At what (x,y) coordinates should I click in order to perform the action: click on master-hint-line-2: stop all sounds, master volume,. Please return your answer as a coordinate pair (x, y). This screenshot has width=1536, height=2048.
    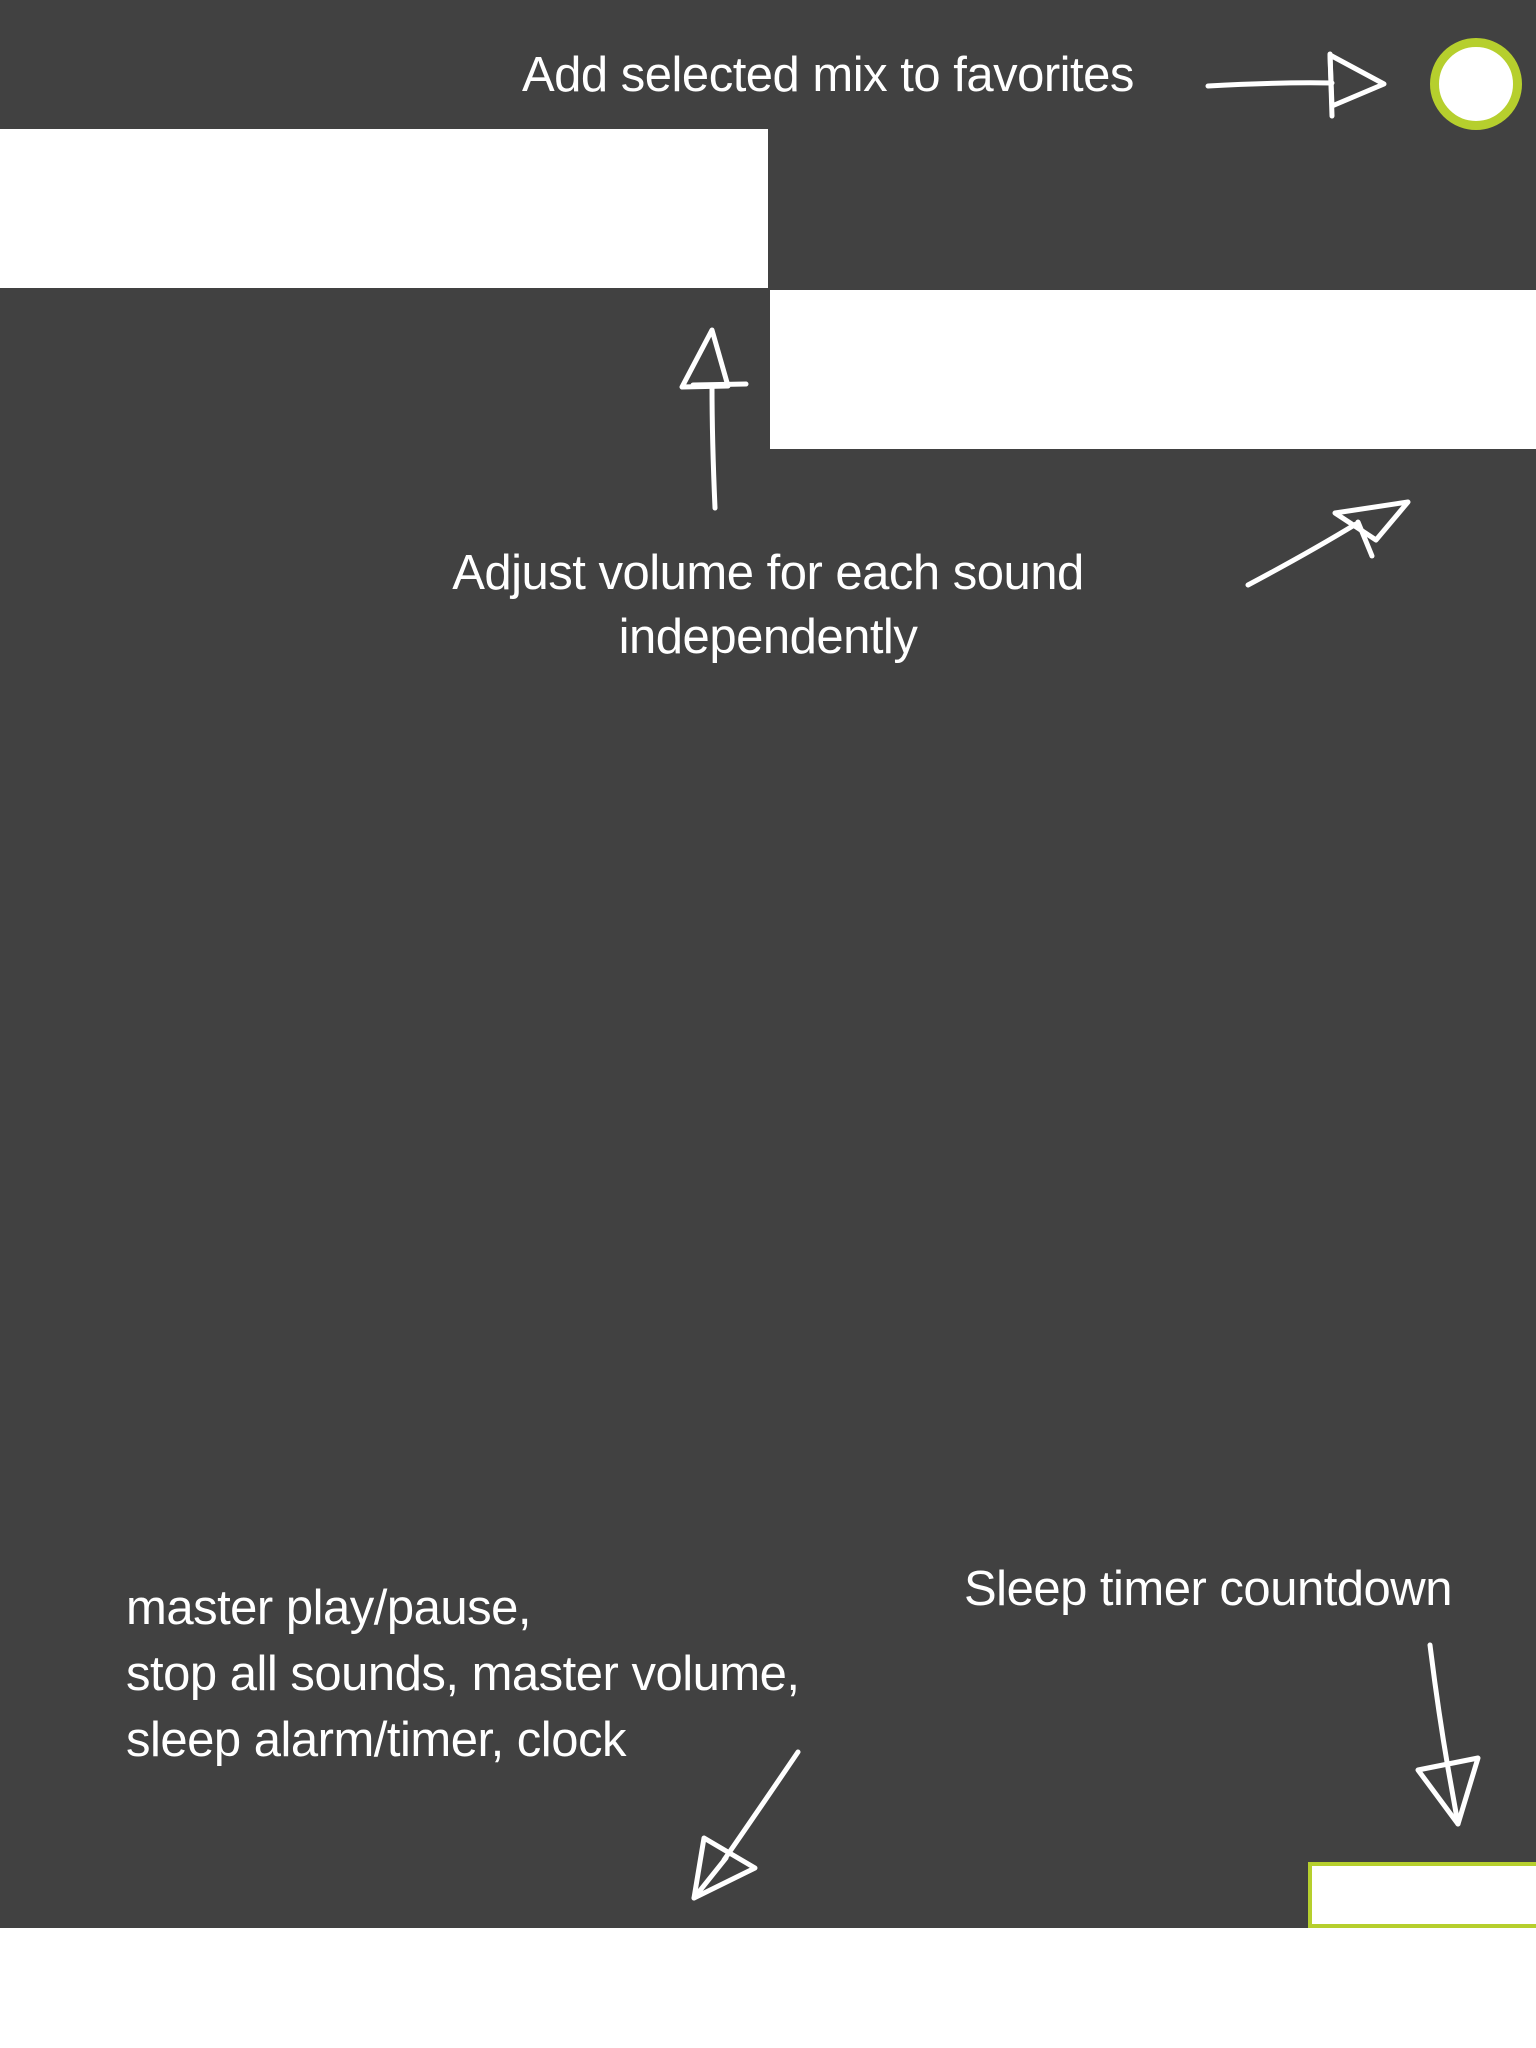
    Looking at the image, I should click on (463, 1674).